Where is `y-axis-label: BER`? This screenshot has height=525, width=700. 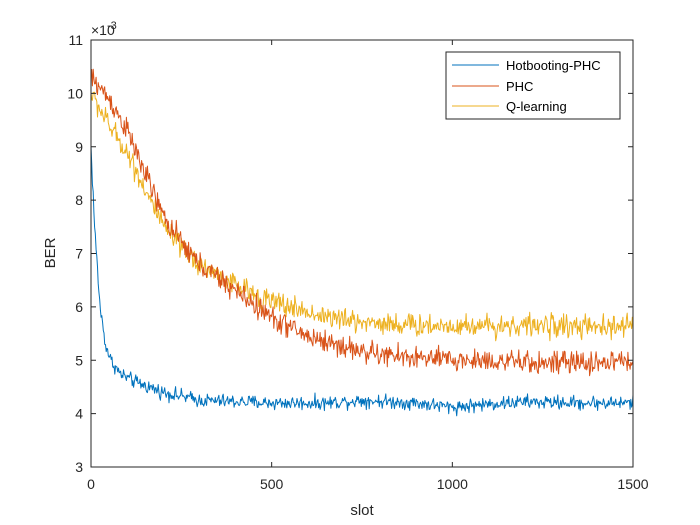
y-axis-label: BER is located at coordinates (50, 252).